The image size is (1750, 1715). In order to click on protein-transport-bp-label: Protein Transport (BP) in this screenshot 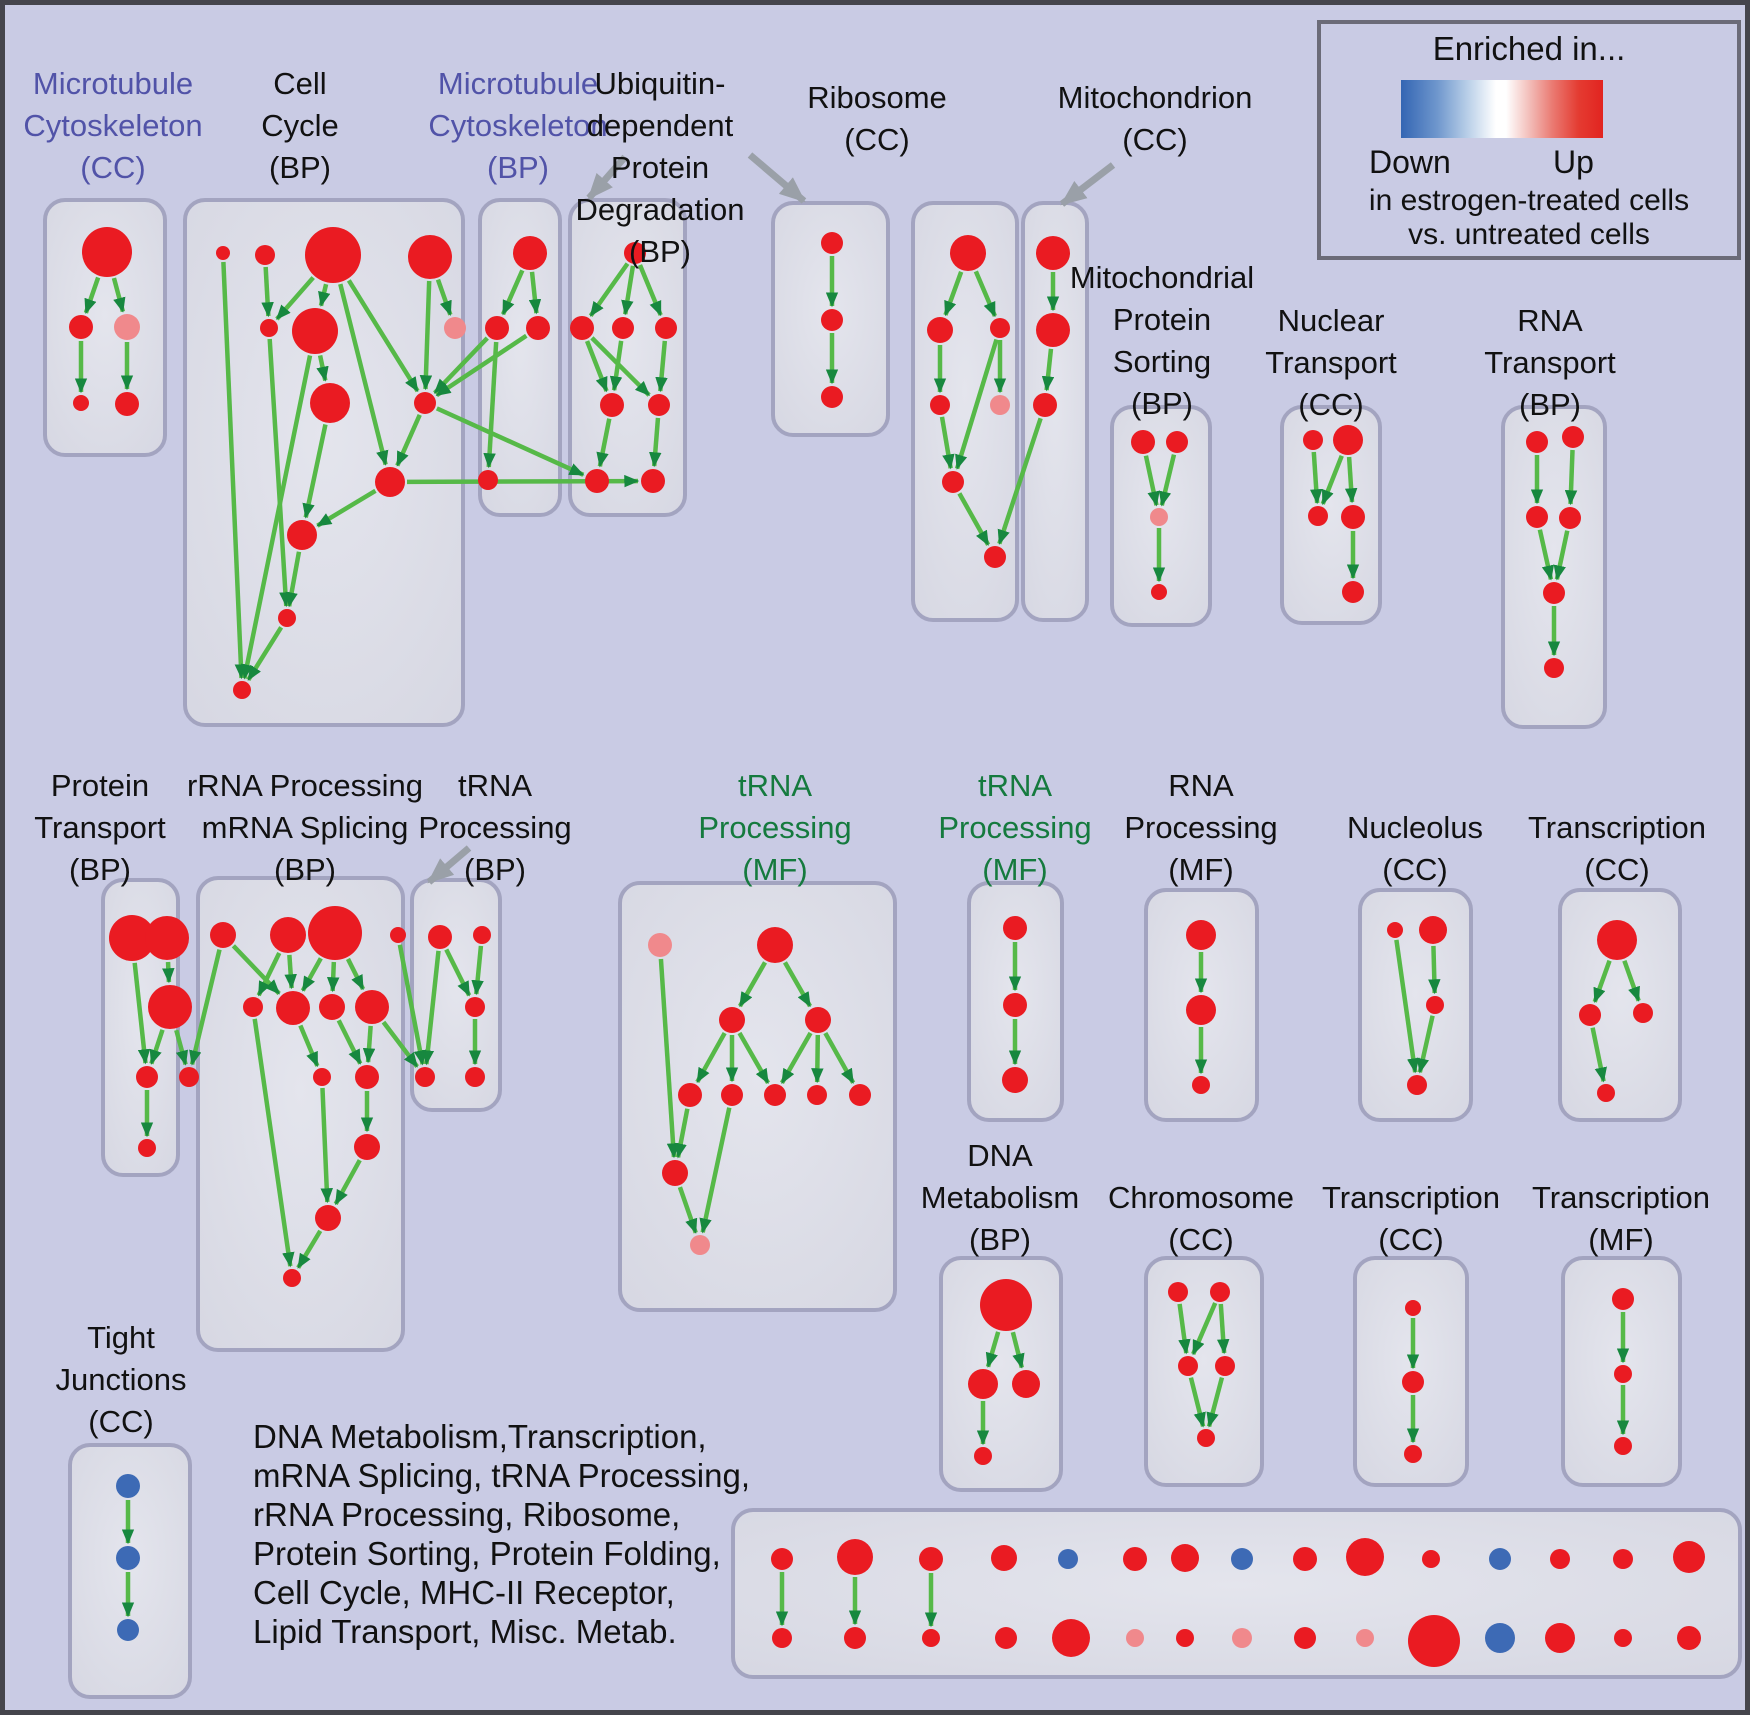, I will do `click(100, 827)`.